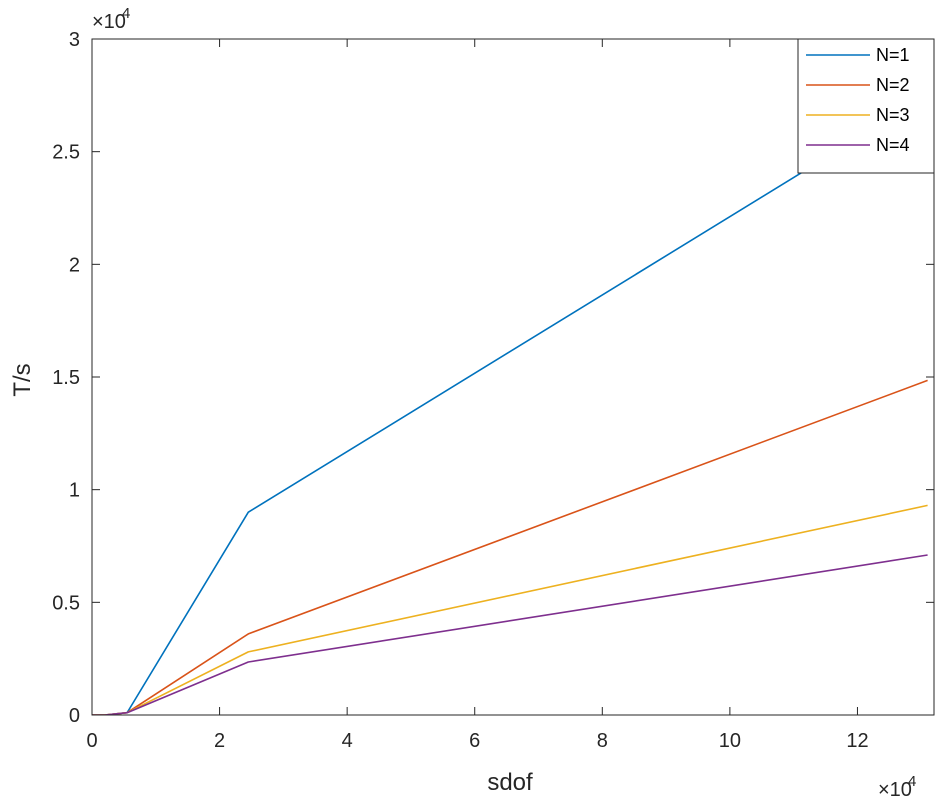  Describe the element at coordinates (126, 13) in the screenshot. I see `y-exponent-power: 4` at that location.